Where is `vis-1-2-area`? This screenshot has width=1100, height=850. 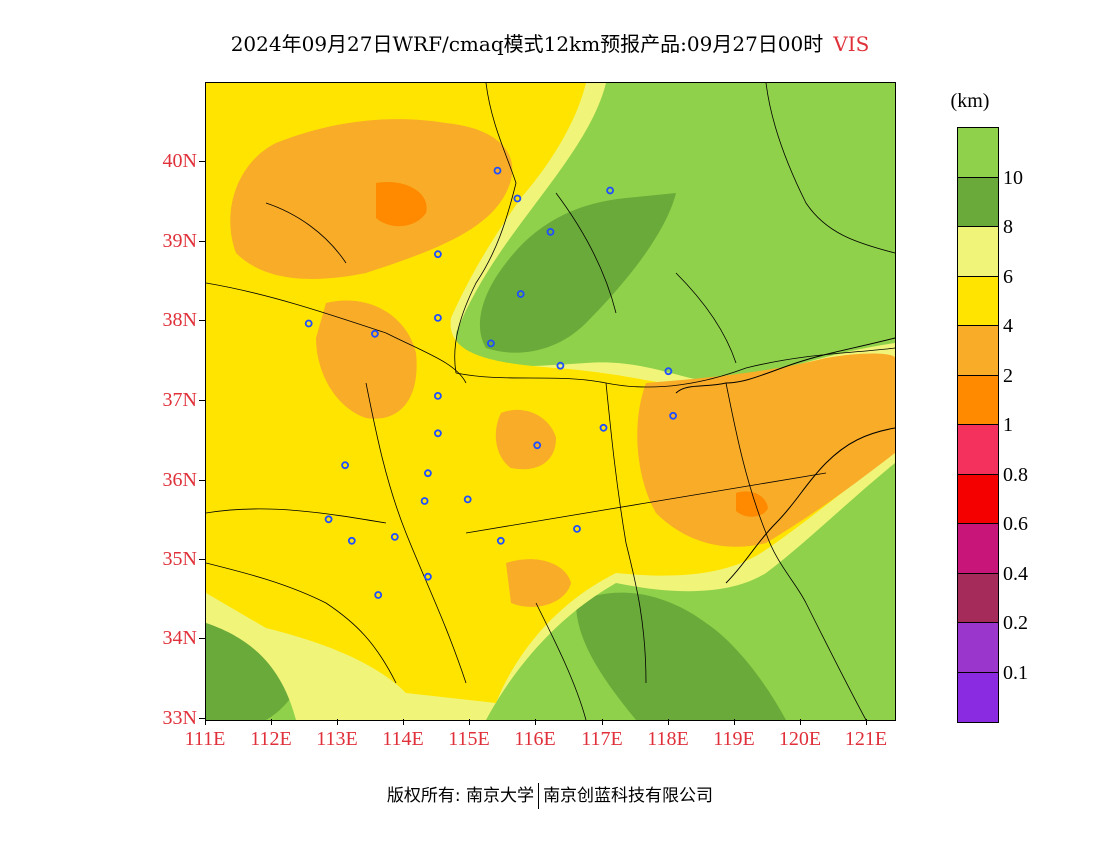 vis-1-2-area is located at coordinates (752, 504).